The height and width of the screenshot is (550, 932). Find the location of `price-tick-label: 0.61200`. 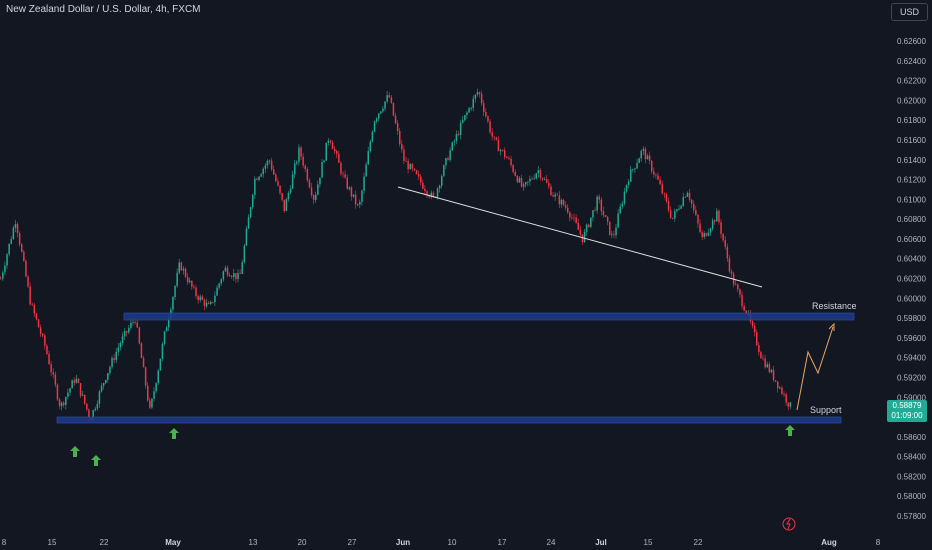

price-tick-label: 0.61200 is located at coordinates (911, 180).